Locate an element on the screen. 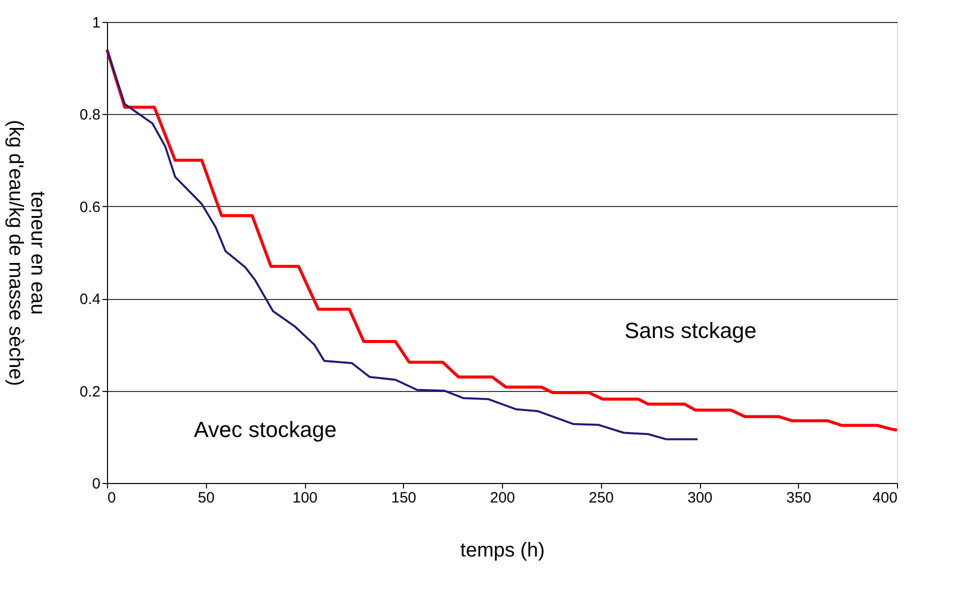 The width and height of the screenshot is (968, 592). x-tick-label: 350 is located at coordinates (799, 498).